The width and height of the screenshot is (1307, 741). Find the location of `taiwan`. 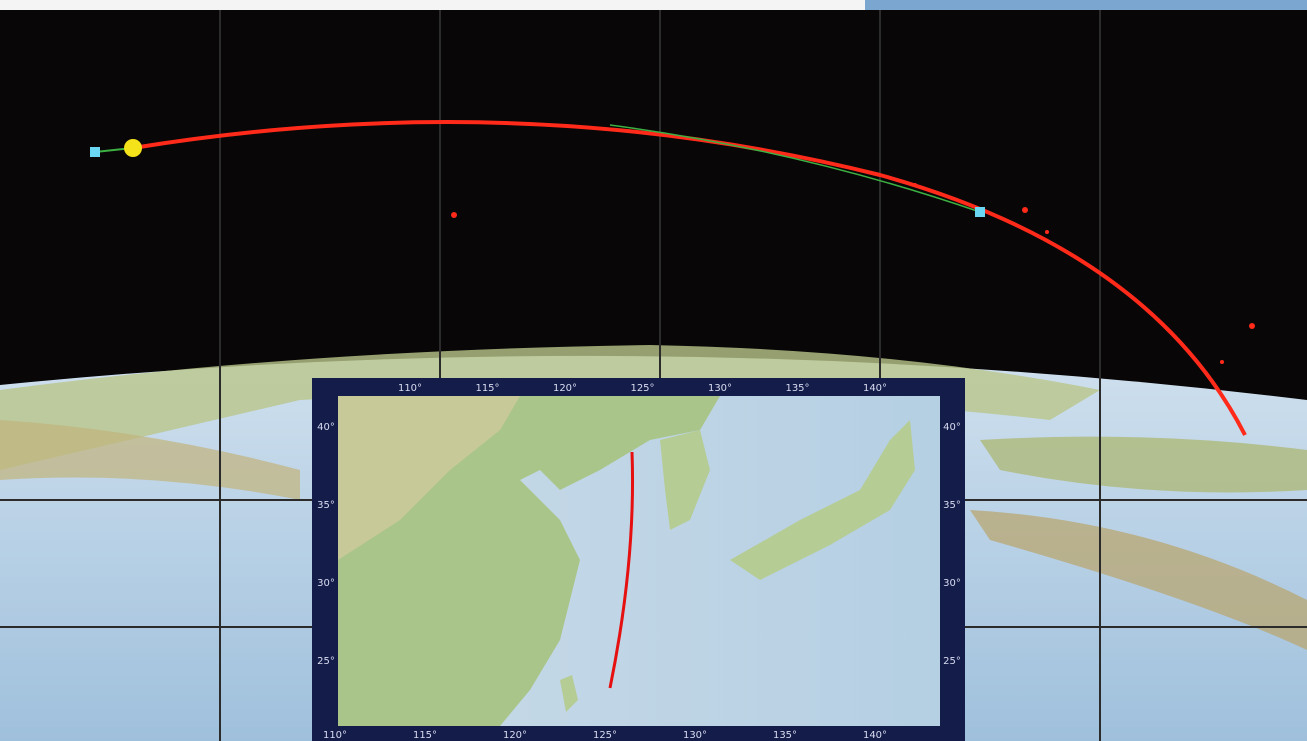

taiwan is located at coordinates (569, 693).